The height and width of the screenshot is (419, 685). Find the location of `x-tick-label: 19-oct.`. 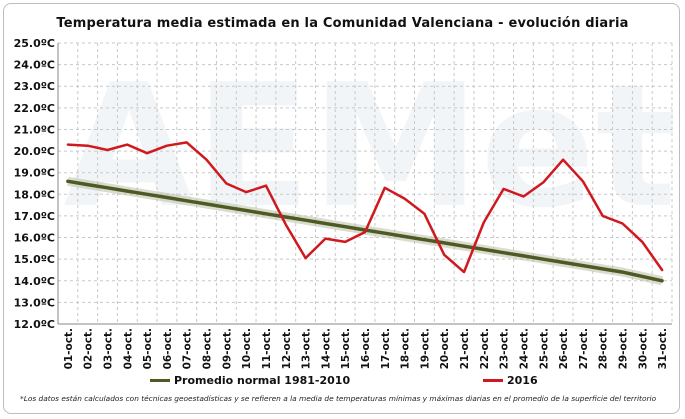

x-tick-label: 19-oct. is located at coordinates (425, 348).